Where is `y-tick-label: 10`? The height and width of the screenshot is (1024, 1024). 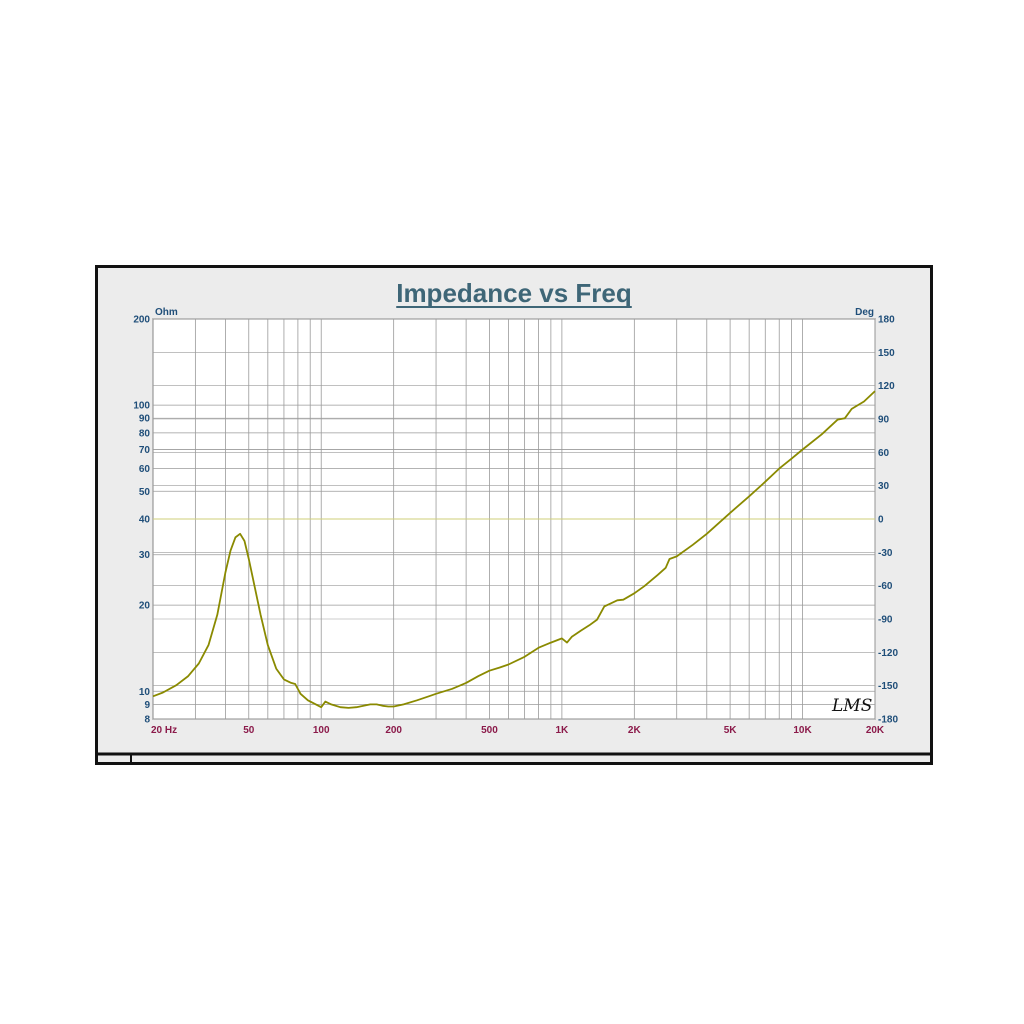
y-tick-label: 10 is located at coordinates (145, 692).